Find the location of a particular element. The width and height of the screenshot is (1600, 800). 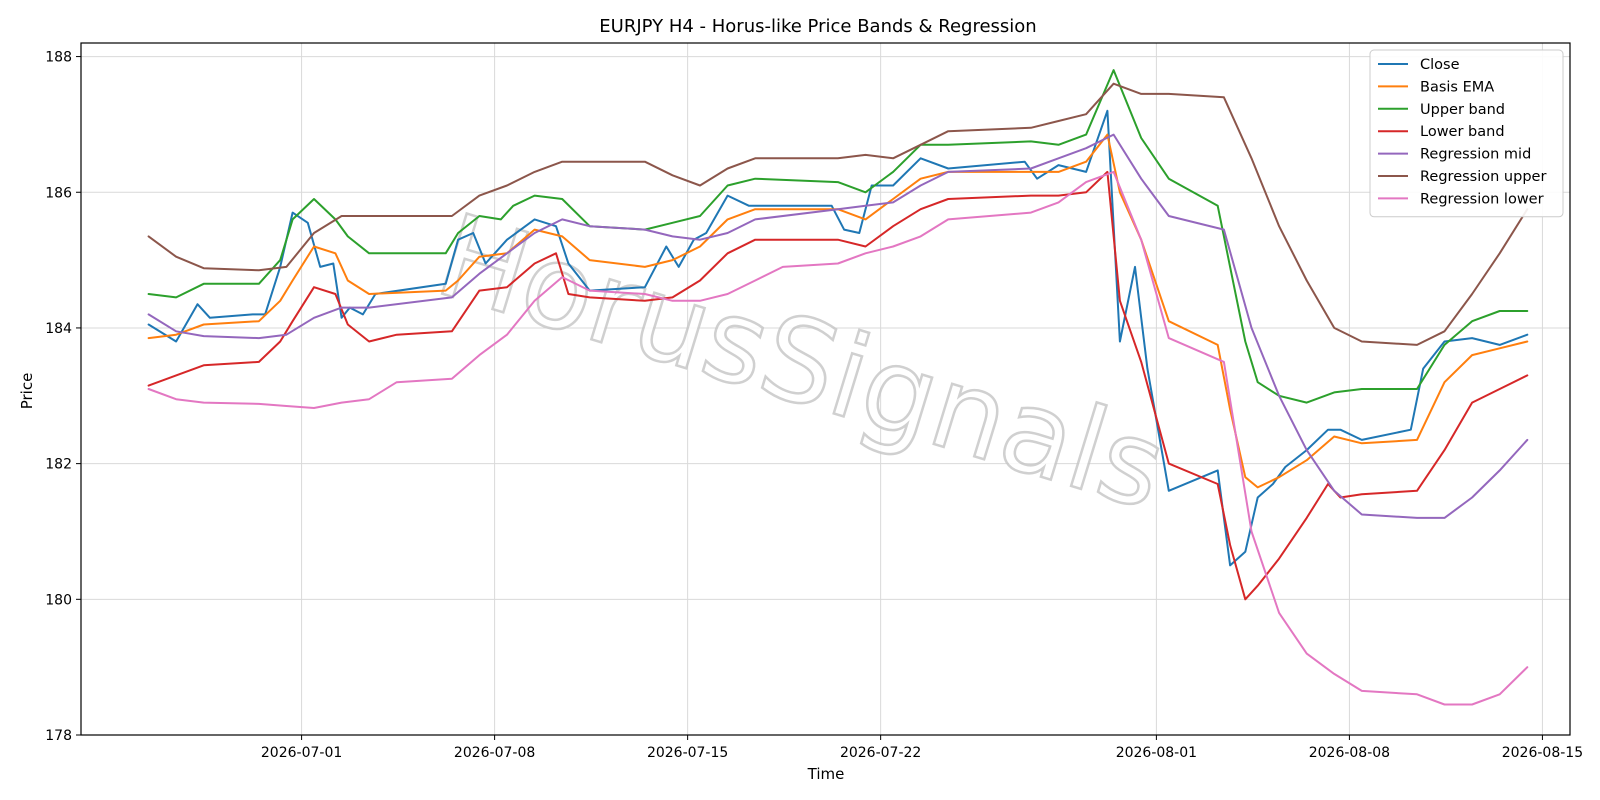

legend-entry: Upper band is located at coordinates (1462, 110).